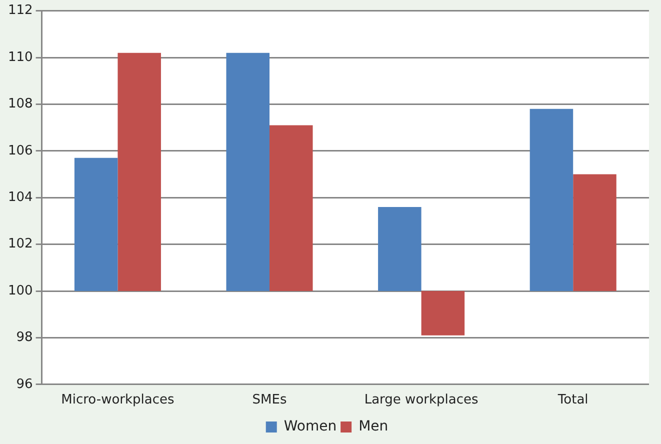  I want to click on y-tick-label: 112, so click(20, 10).